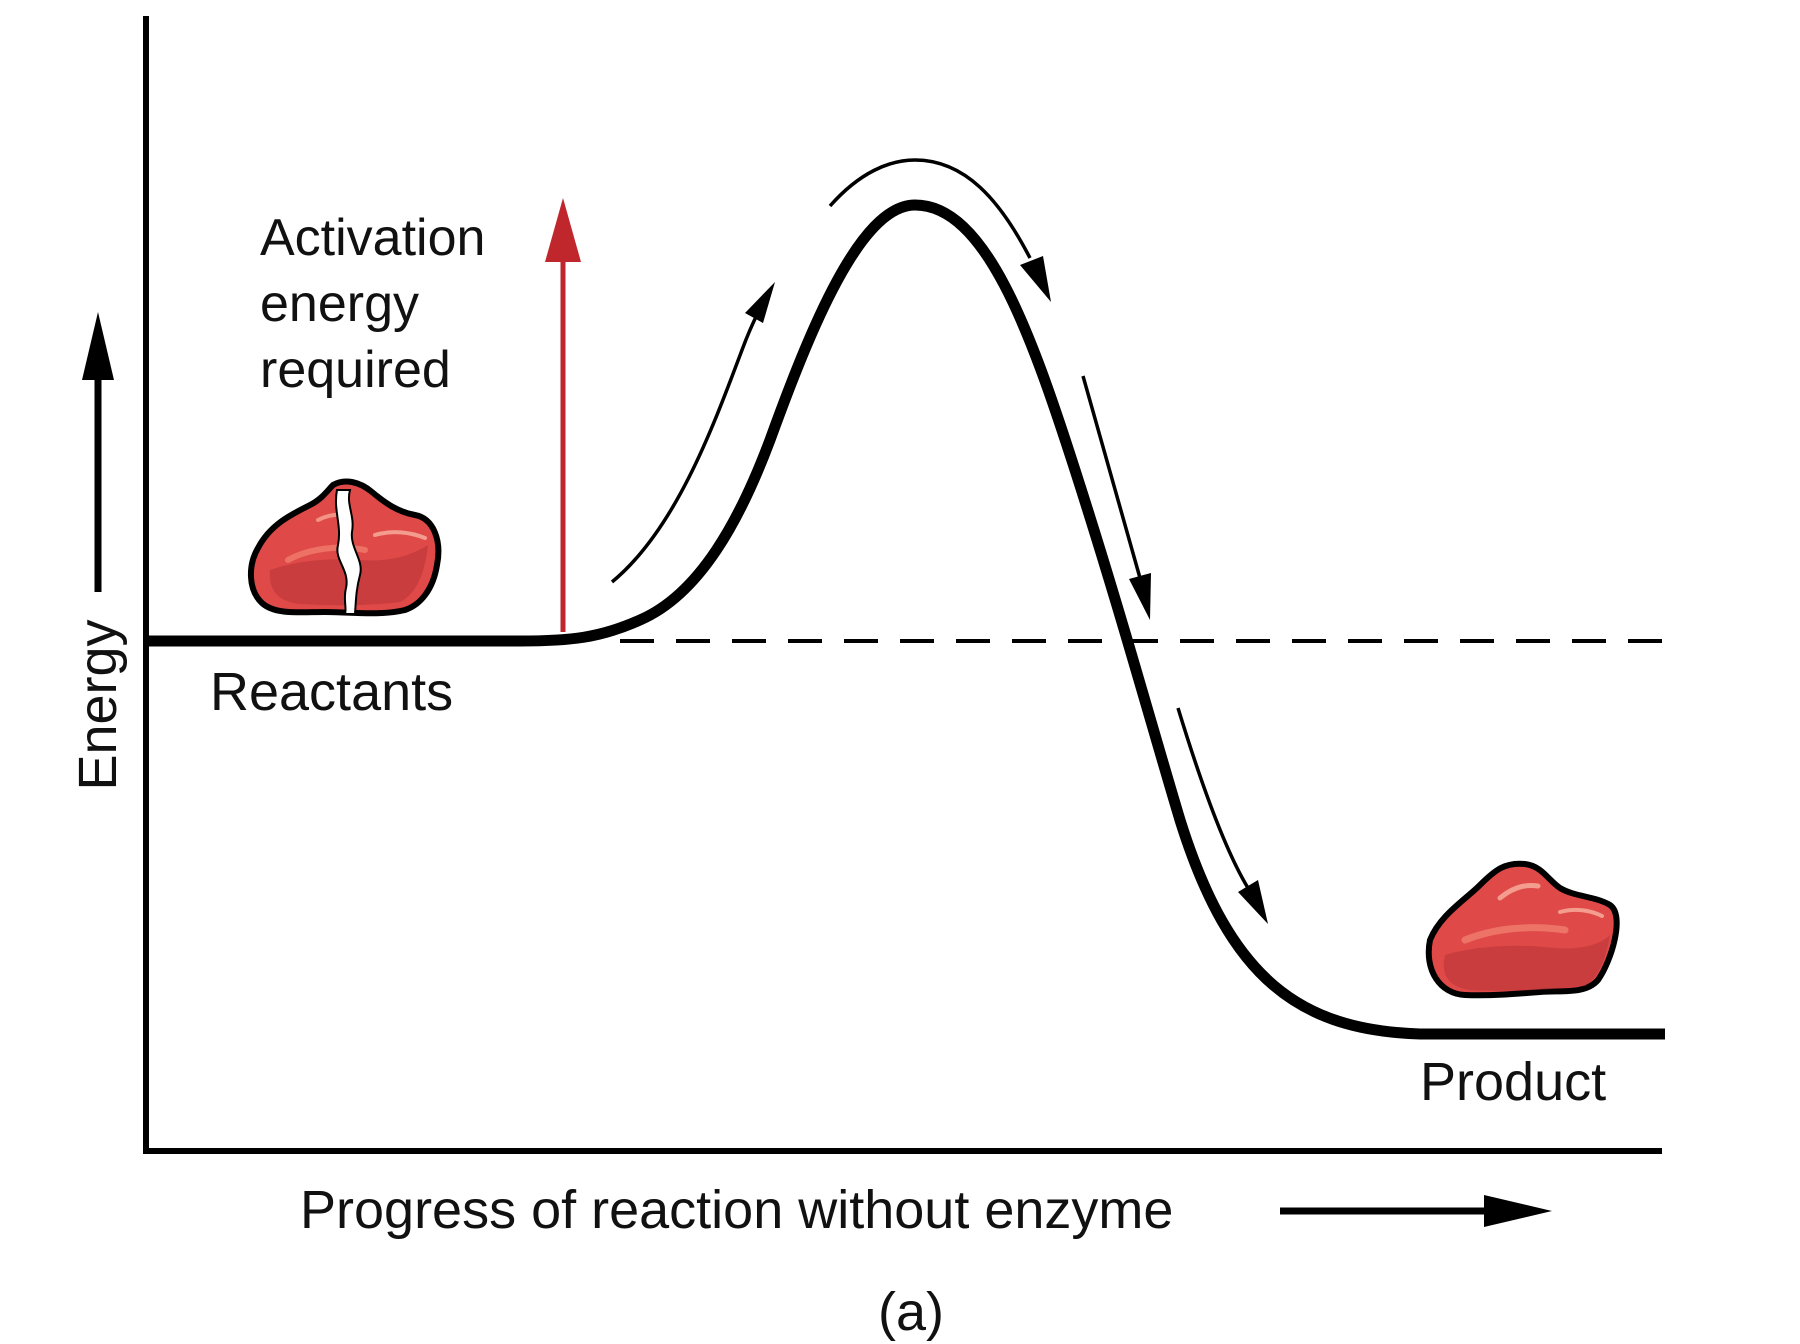  I want to click on y-axis-direction-arrow, so click(98, 452).